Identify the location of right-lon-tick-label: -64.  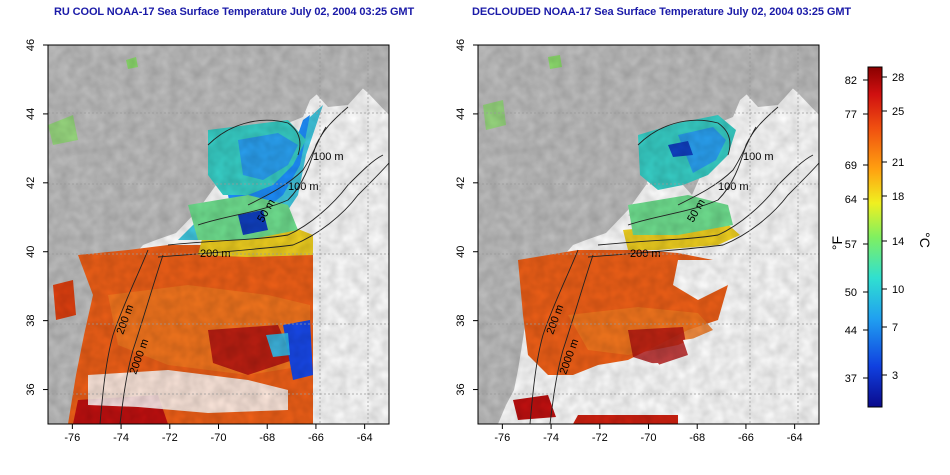
(795, 438).